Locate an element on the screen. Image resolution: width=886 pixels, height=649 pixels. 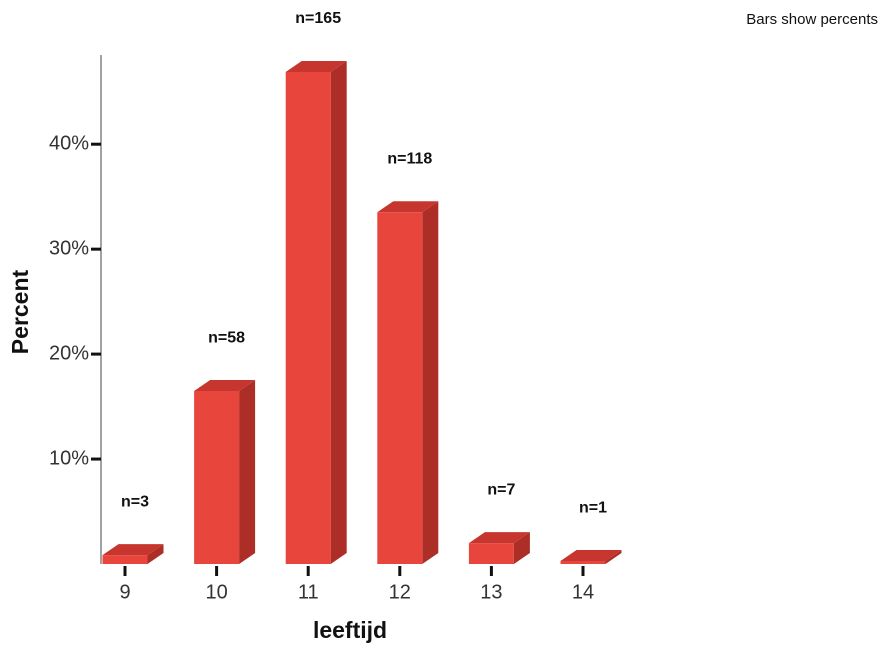
y-axis-label: Percent is located at coordinates (20, 311).